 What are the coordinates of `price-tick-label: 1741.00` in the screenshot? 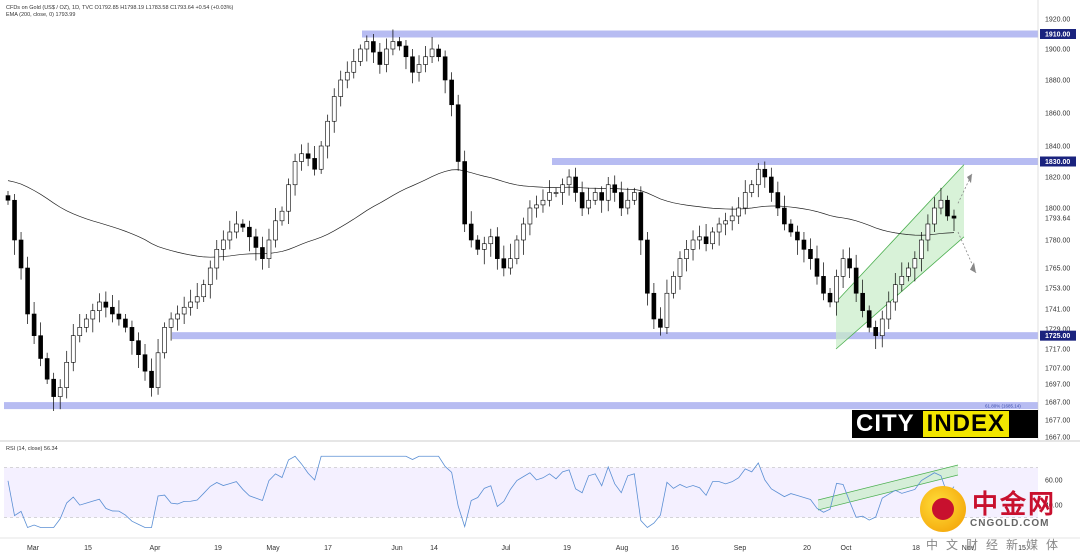 It's located at (1057, 310).